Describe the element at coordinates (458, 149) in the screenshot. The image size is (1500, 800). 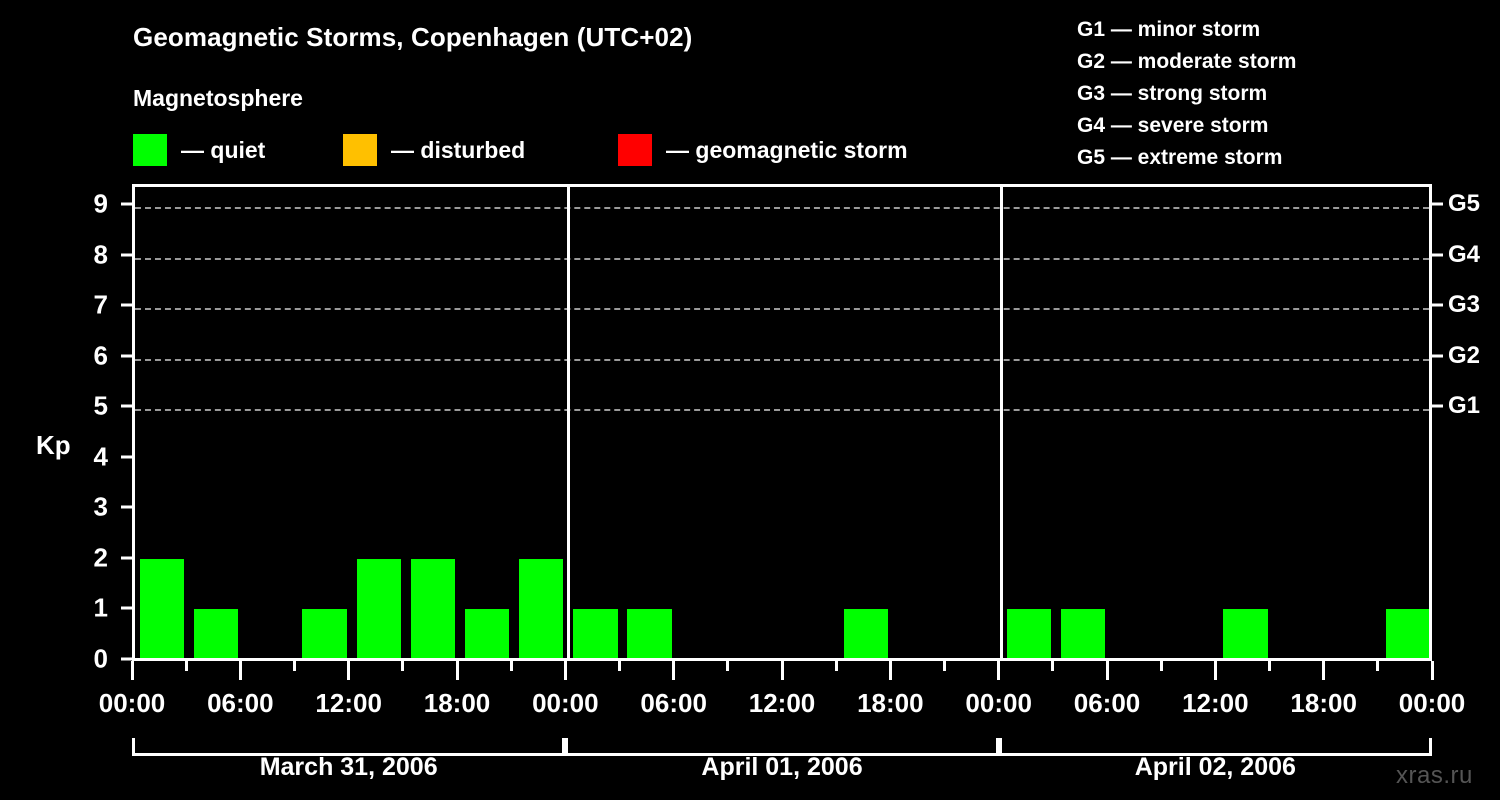
I see `legend-label-disturbed: — disturbed` at that location.